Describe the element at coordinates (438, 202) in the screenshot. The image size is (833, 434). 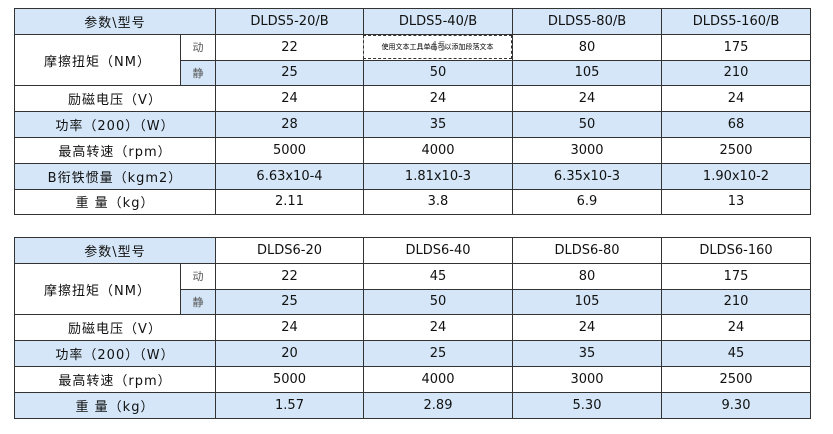
I see `value-cell: 3.8` at that location.